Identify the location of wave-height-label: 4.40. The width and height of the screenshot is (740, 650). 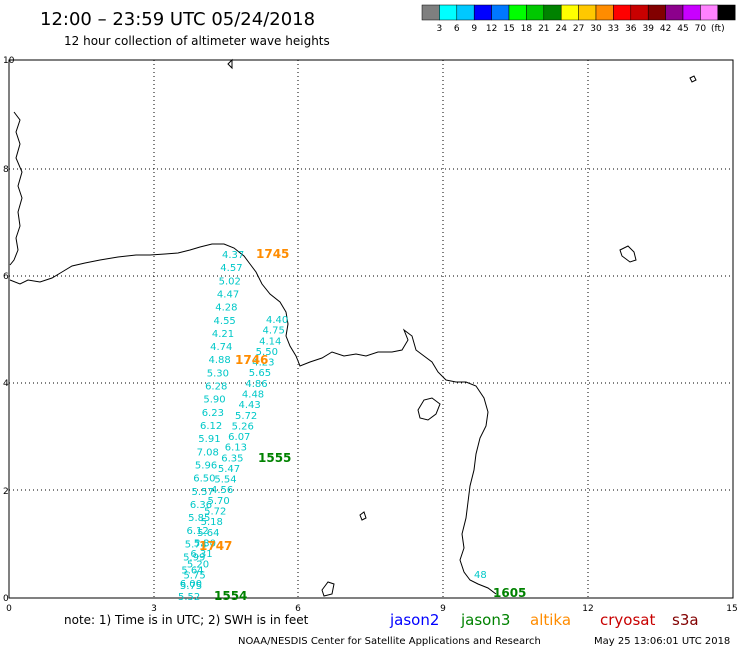
(277, 320).